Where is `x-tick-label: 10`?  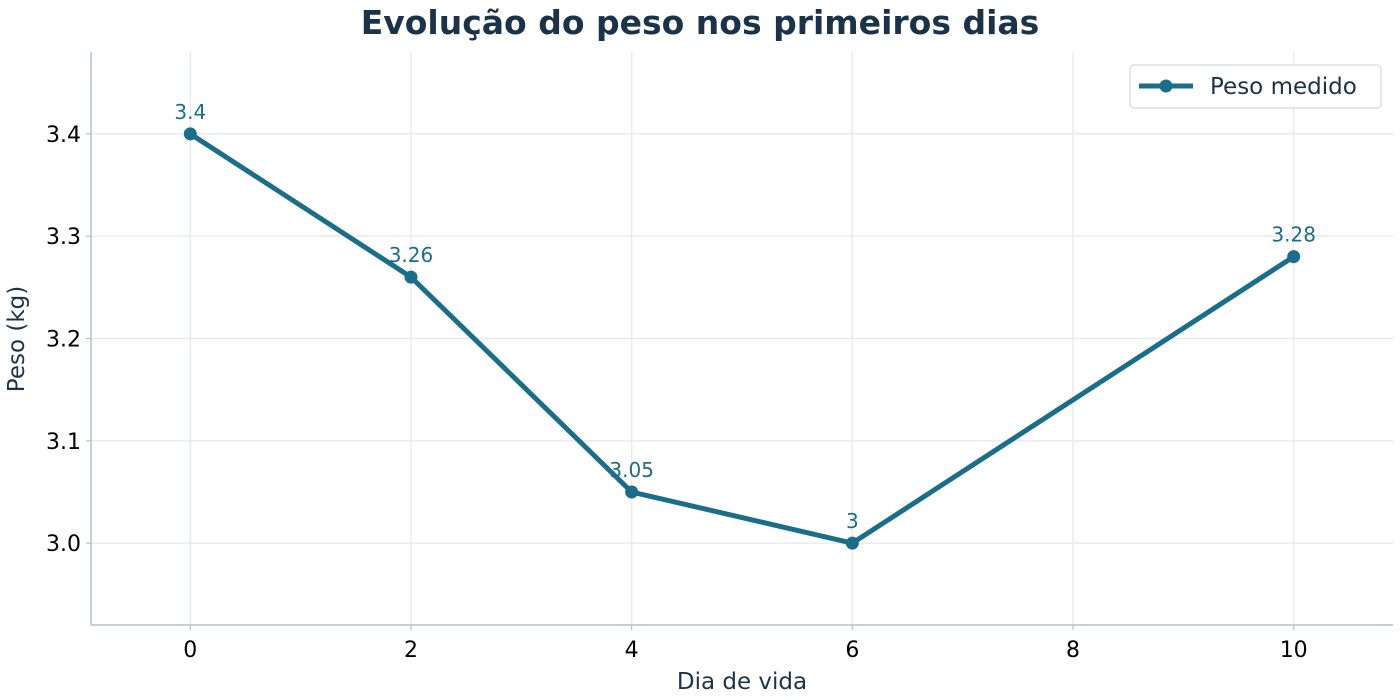
x-tick-label: 10 is located at coordinates (1294, 650).